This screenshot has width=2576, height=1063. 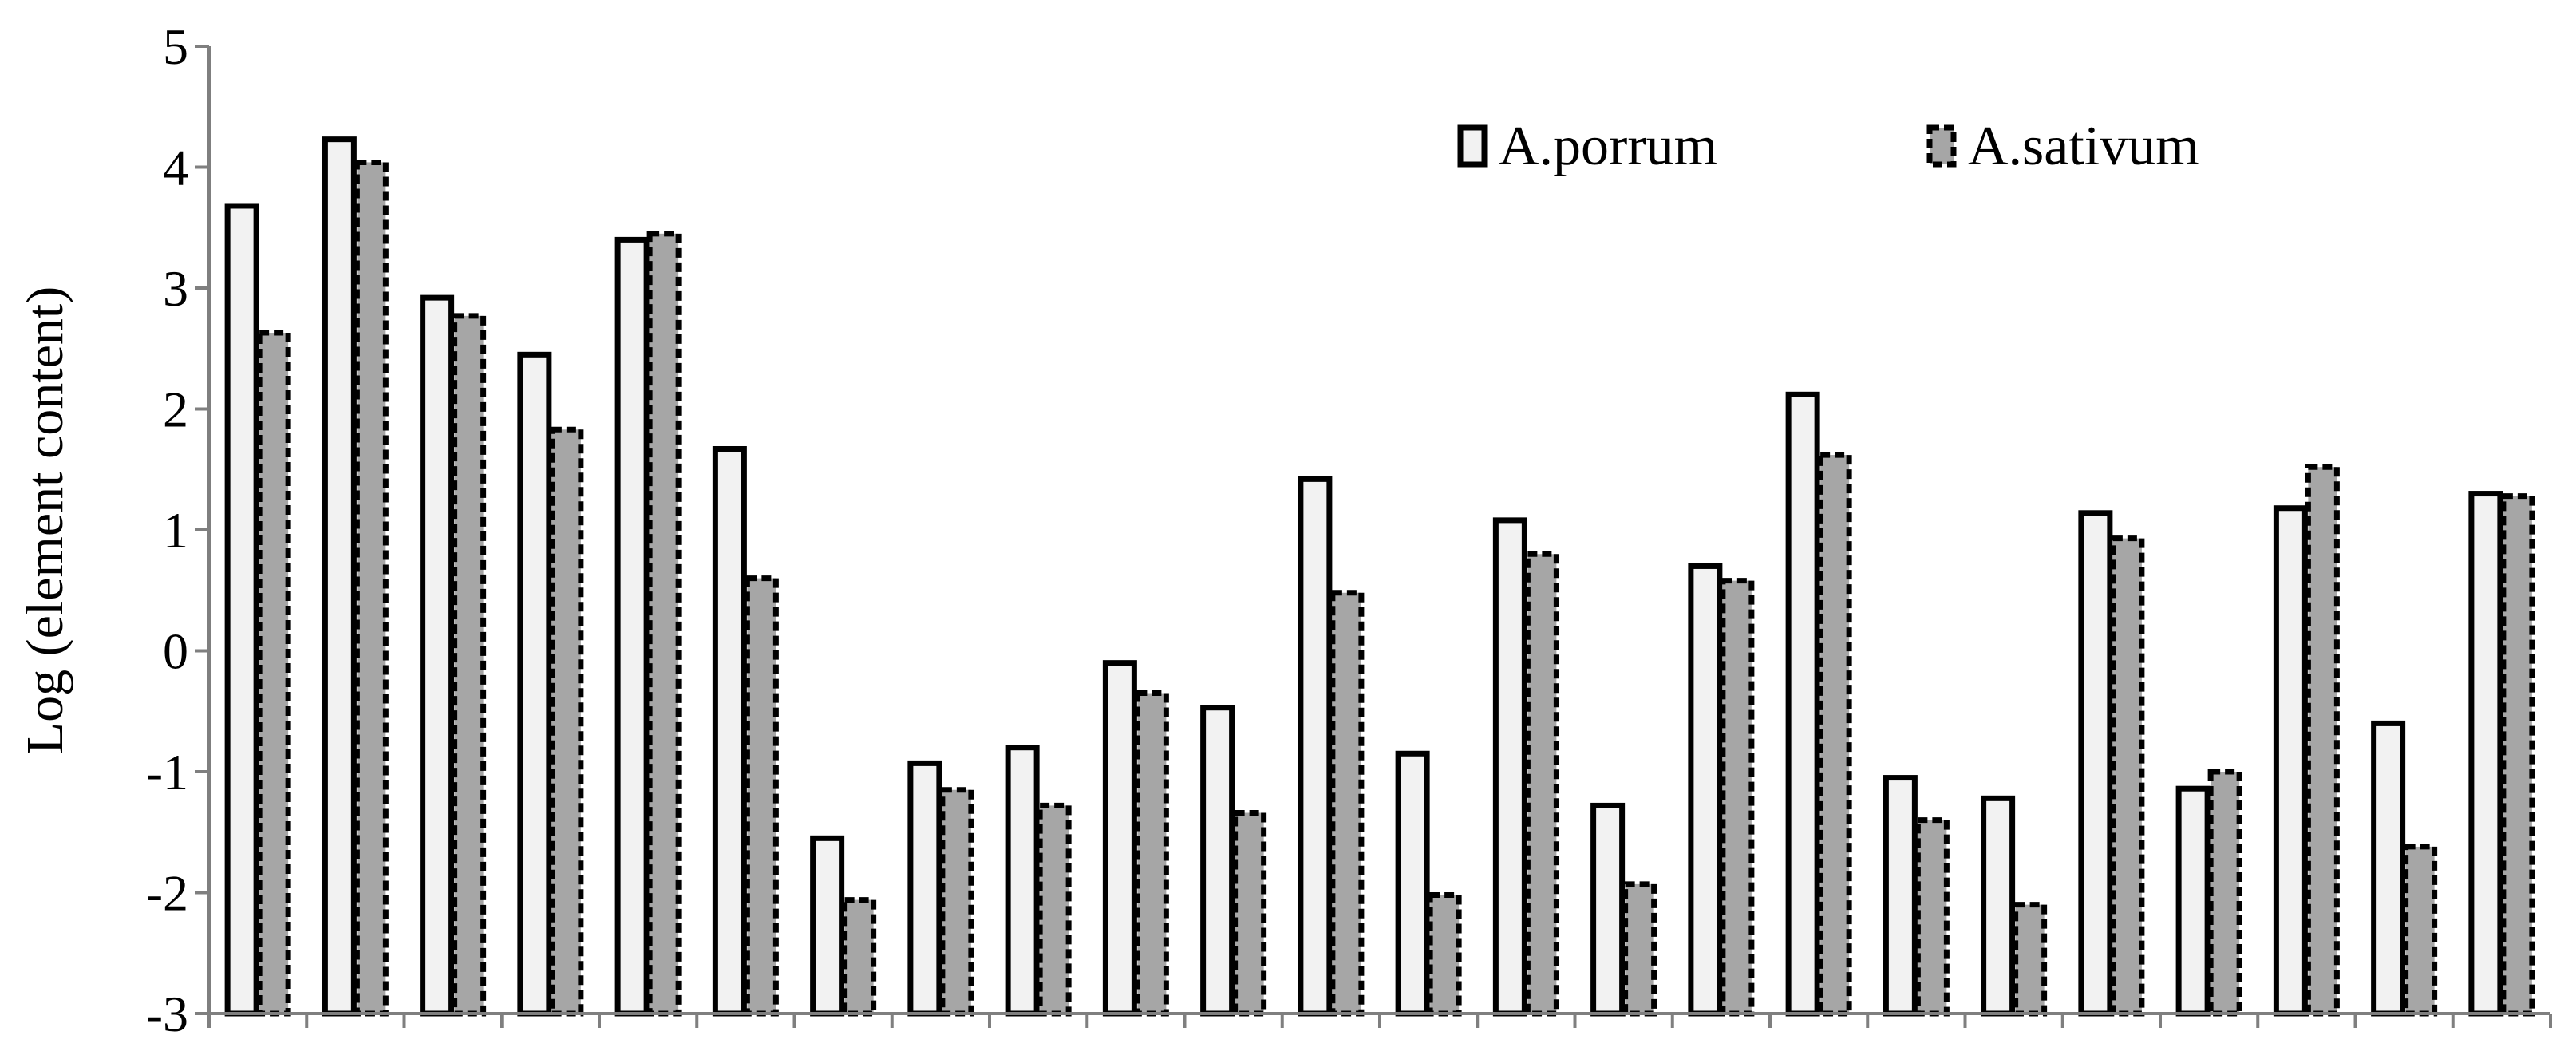 What do you see at coordinates (175, 168) in the screenshot?
I see `y-tick-label: 4` at bounding box center [175, 168].